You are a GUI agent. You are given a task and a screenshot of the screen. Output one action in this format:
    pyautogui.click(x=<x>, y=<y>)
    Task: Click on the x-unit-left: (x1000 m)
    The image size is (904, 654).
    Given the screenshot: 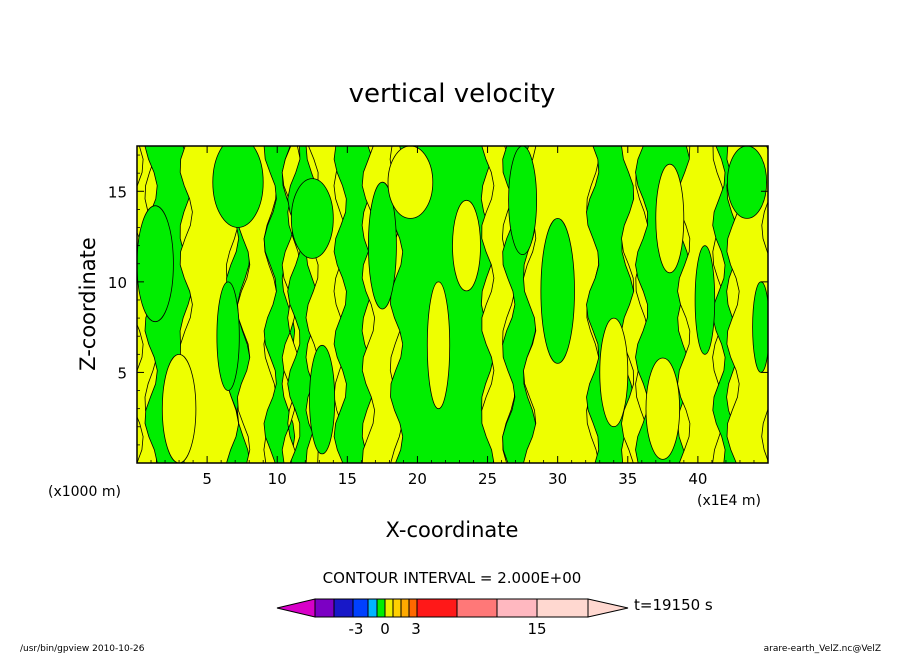 What is the action you would take?
    pyautogui.click(x=84, y=492)
    